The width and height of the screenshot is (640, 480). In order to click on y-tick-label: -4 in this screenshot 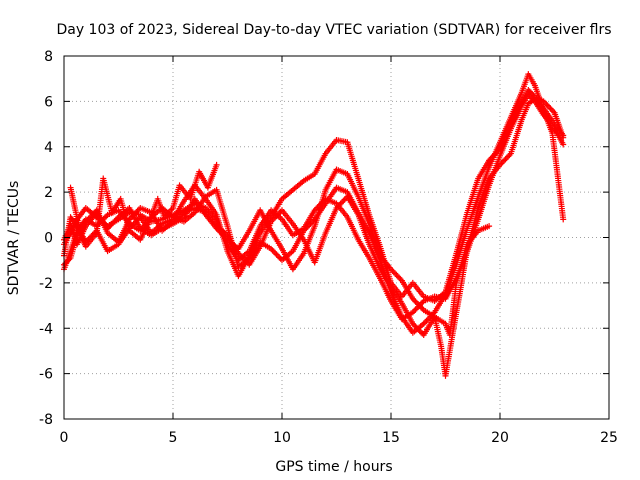, I will do `click(46, 329)`.